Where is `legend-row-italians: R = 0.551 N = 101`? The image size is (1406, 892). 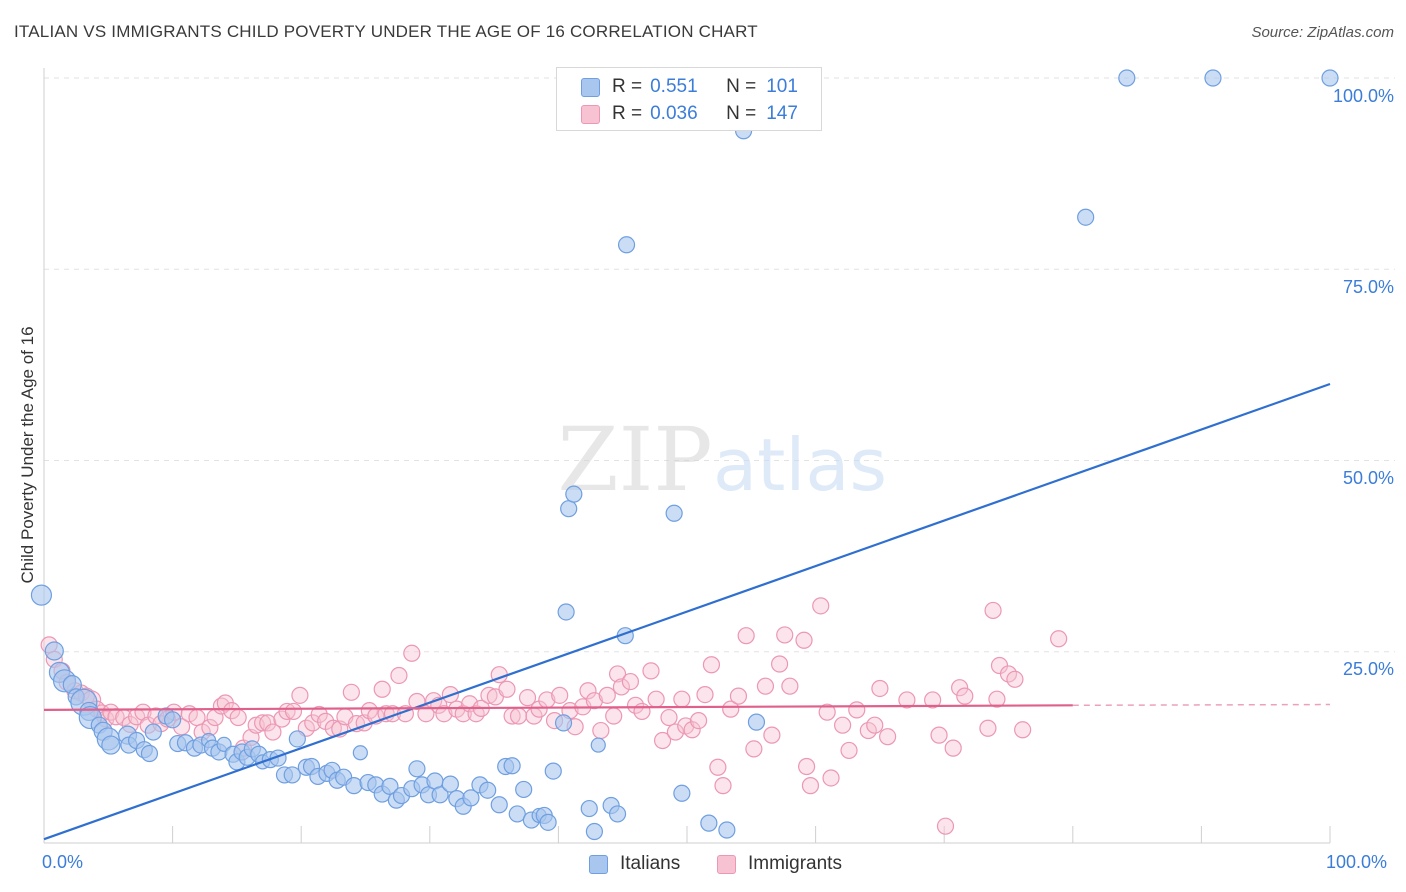 legend-row-italians: R = 0.551 N = 101 is located at coordinates (689, 87).